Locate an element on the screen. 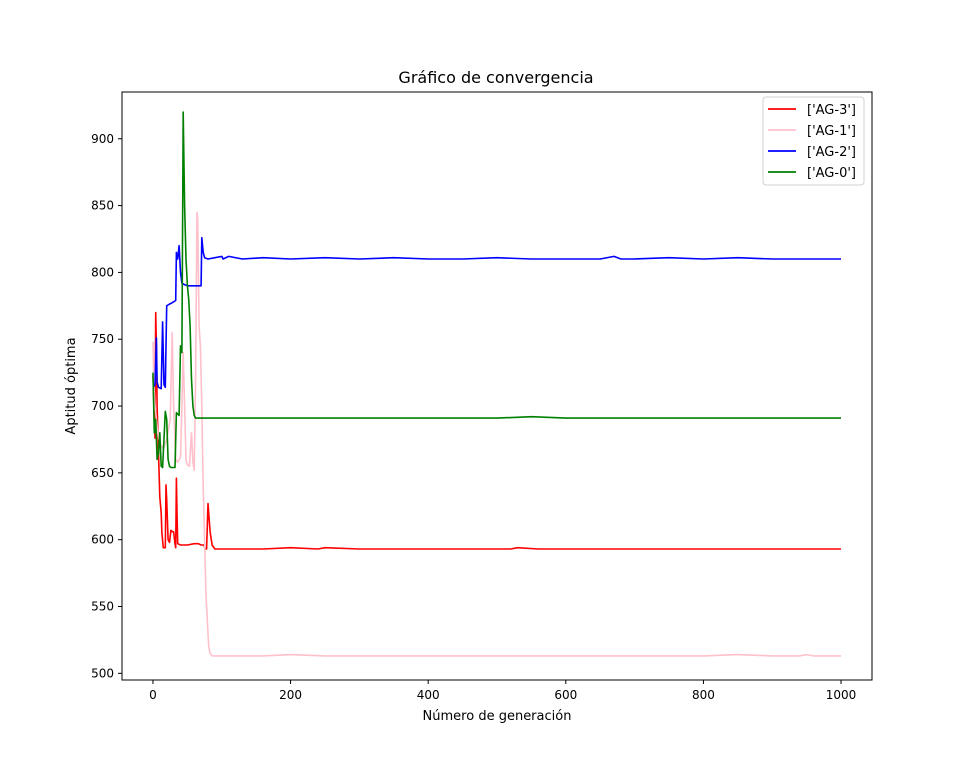  x-tick-label: 200 is located at coordinates (290, 695).